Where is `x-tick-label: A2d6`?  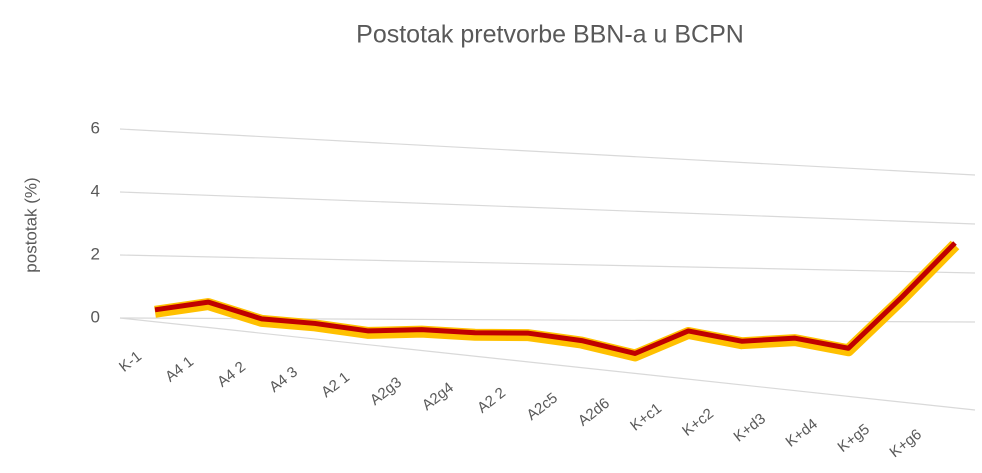
x-tick-label: A2d6 is located at coordinates (594, 412).